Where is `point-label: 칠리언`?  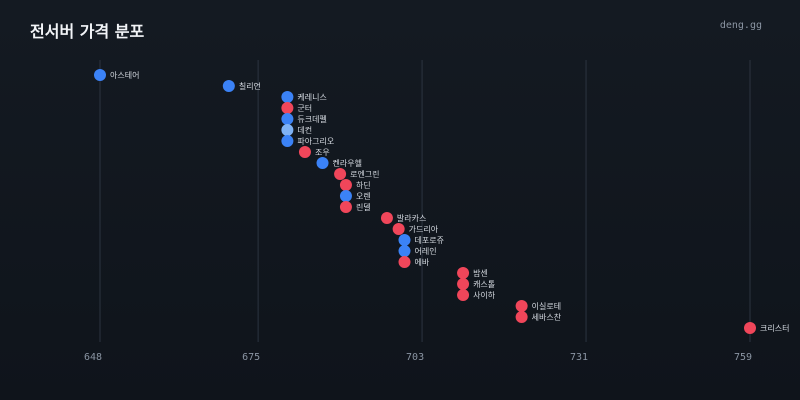
point-label: 칠리언 is located at coordinates (250, 86).